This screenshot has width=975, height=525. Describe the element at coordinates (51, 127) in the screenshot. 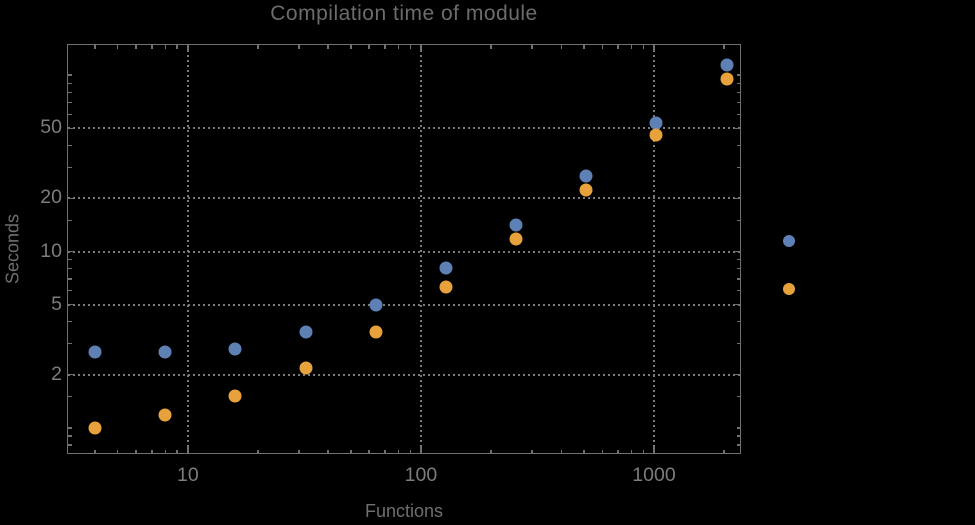

I see `y-tick-label: 50` at that location.